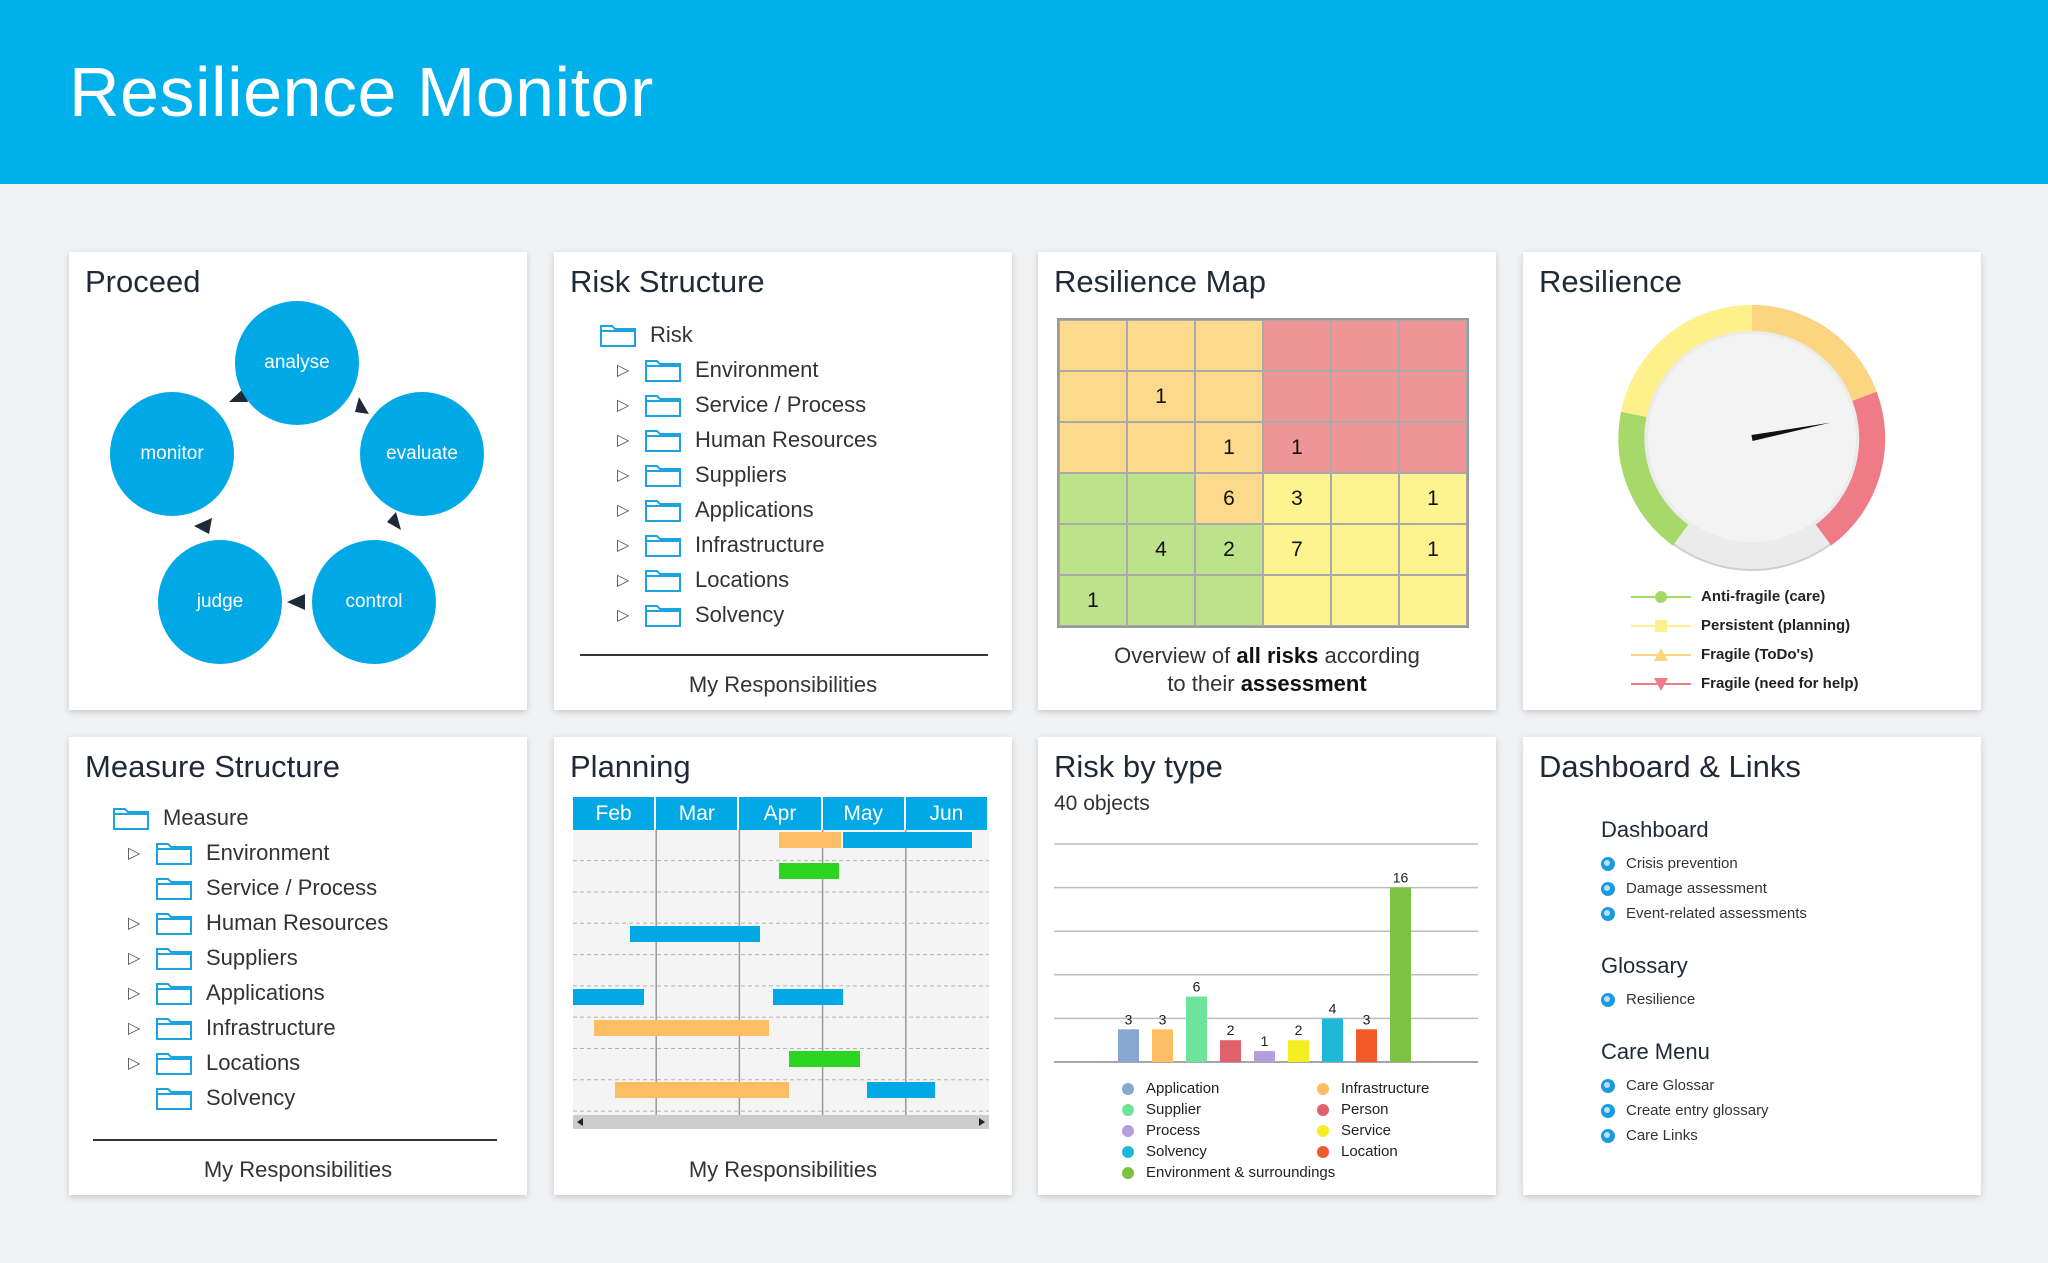  Describe the element at coordinates (646, 335) in the screenshot. I see `tree-root-risk: Risk` at that location.